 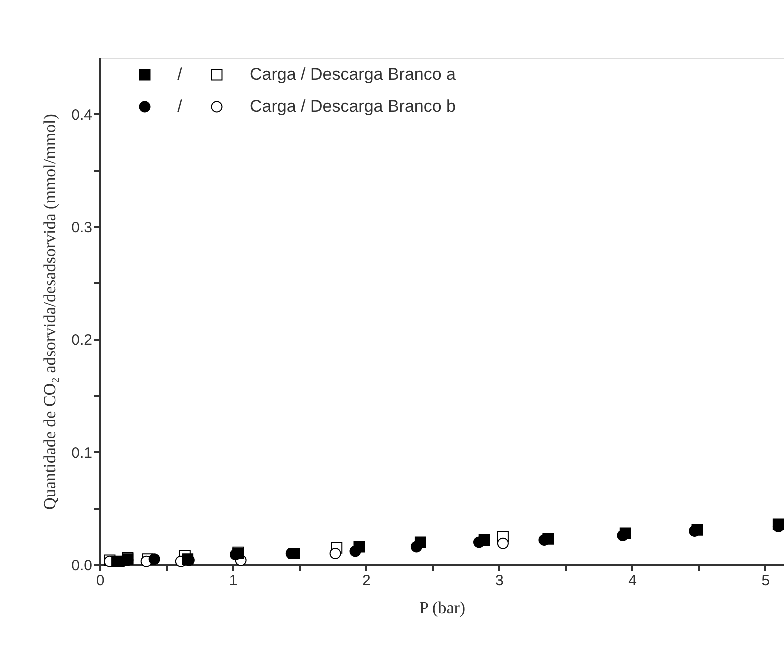 What do you see at coordinates (82, 115) in the screenshot?
I see `y-tick-label: 0.4` at bounding box center [82, 115].